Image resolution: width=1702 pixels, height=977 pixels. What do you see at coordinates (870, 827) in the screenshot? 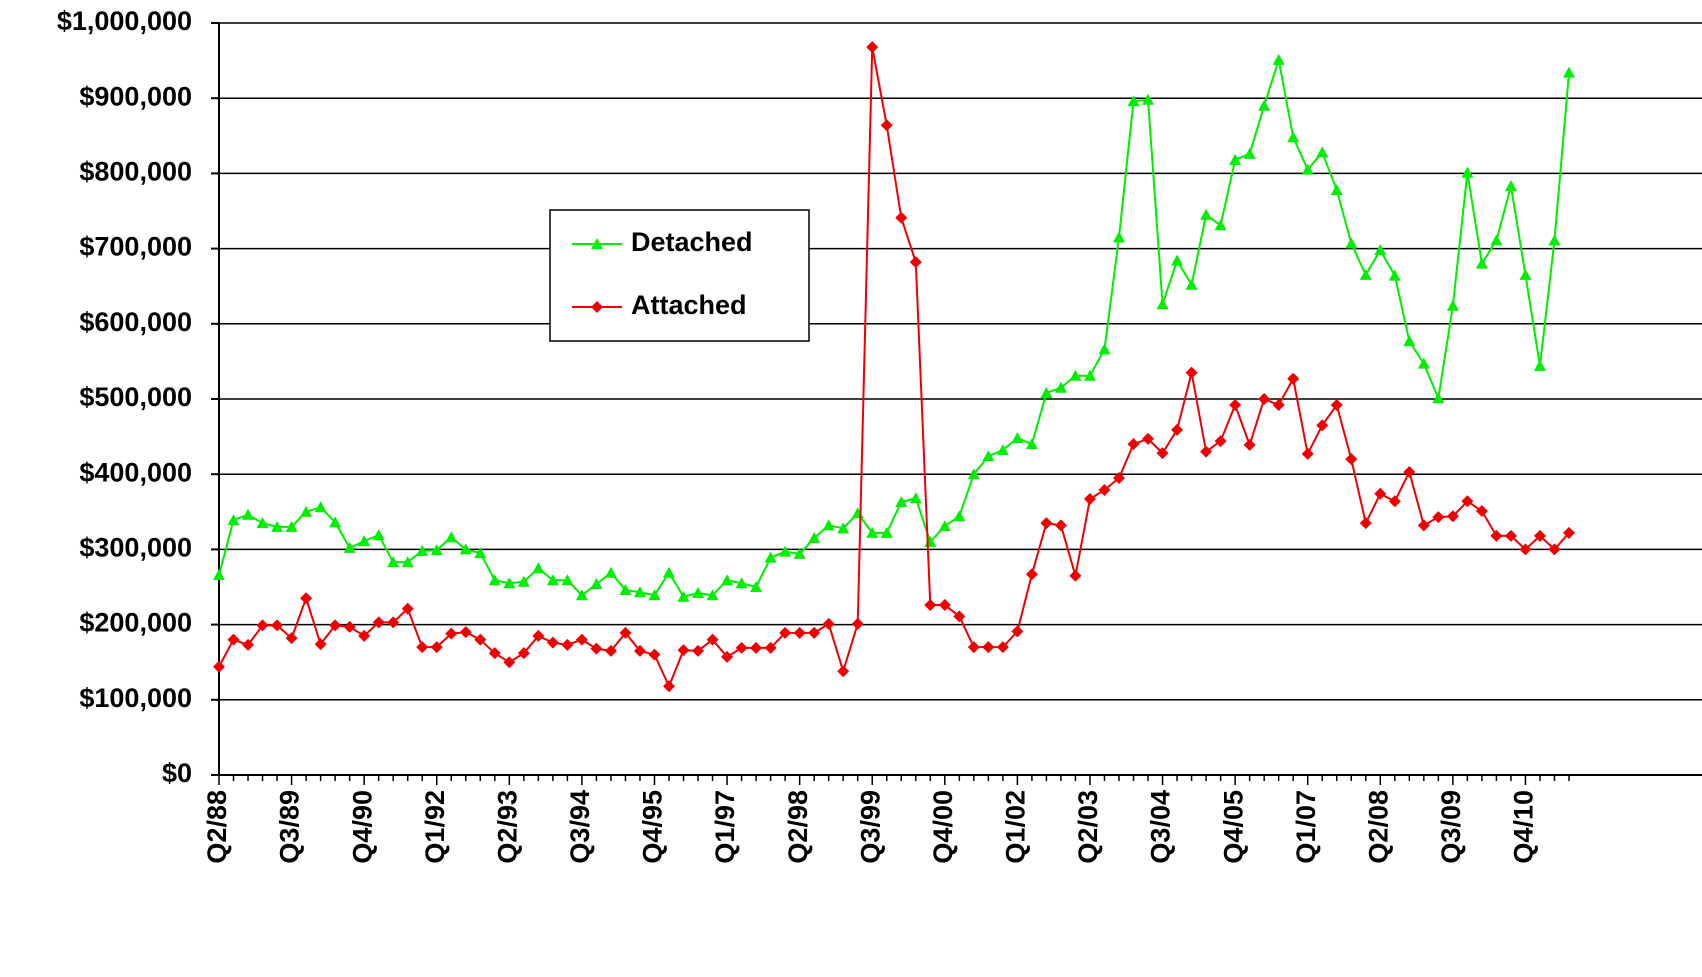
I see `x-tick-label: Q3/99` at bounding box center [870, 827].